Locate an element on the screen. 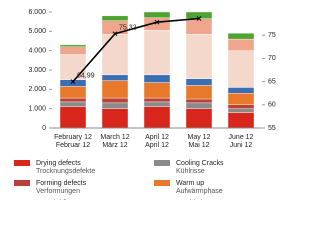  data-label: 64,99 is located at coordinates (86, 75).